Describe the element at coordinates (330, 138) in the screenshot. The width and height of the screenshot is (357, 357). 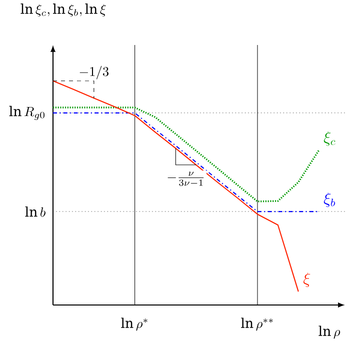
I see `series-label: $\xi_c$` at that location.